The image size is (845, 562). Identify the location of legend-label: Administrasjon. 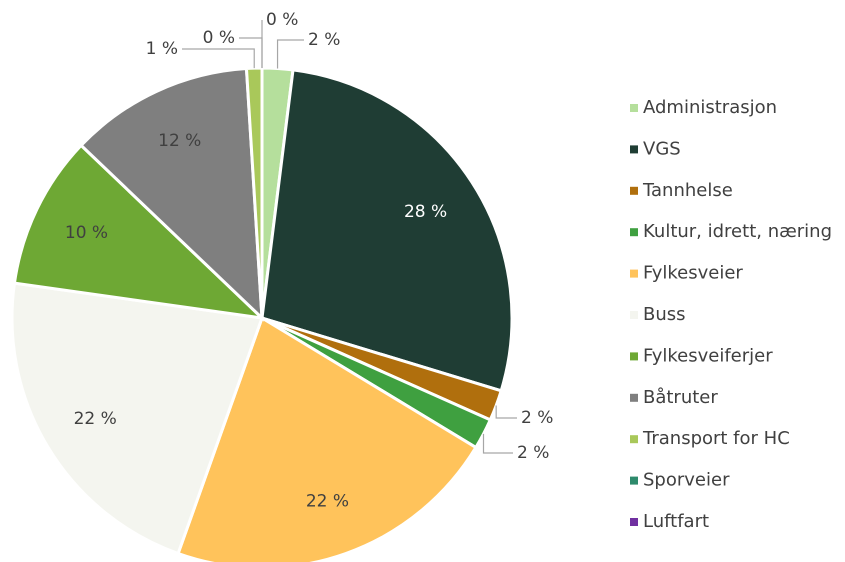
(710, 107).